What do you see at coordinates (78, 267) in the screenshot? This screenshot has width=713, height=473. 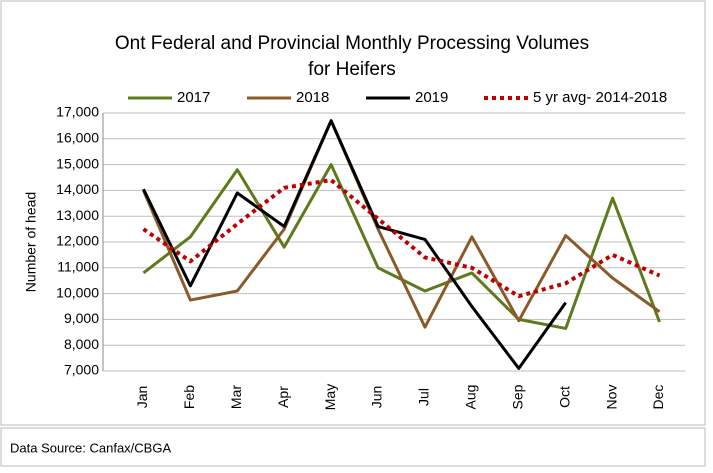 I see `y-tick-label: 11,000` at bounding box center [78, 267].